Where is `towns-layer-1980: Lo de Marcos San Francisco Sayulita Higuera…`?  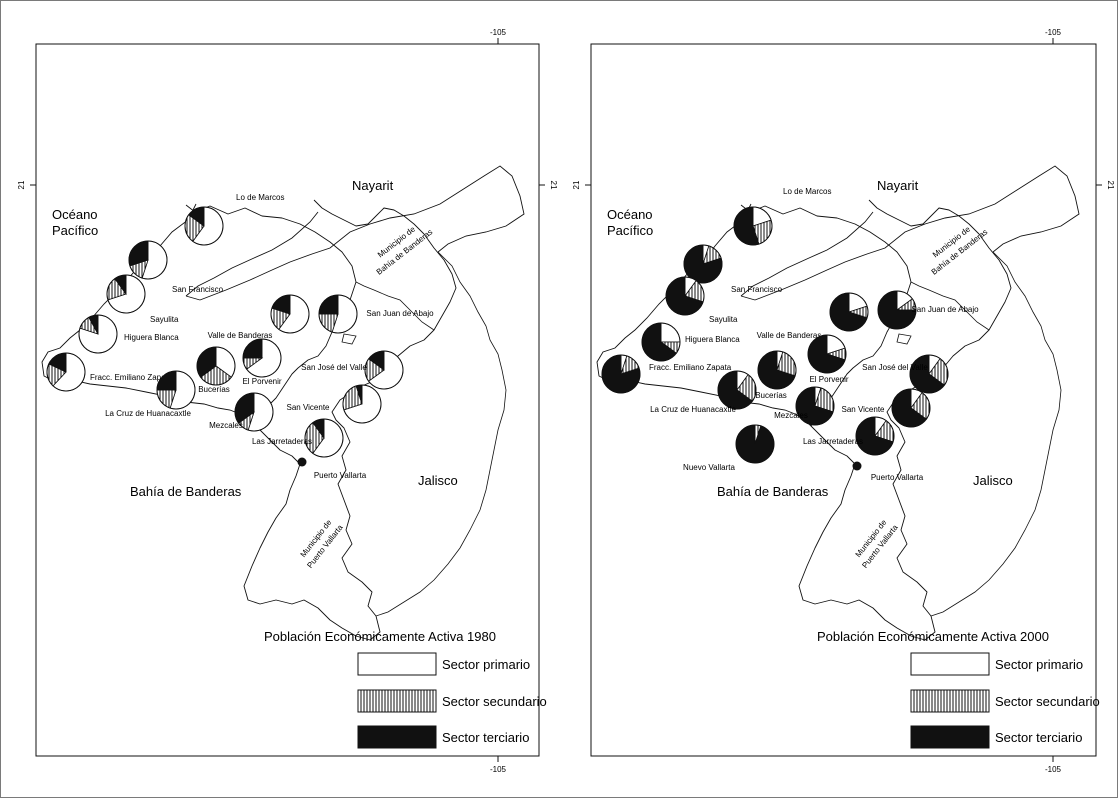 towns-layer-1980: Lo de Marcos San Francisco Sayulita Higuera… is located at coordinates (240, 336).